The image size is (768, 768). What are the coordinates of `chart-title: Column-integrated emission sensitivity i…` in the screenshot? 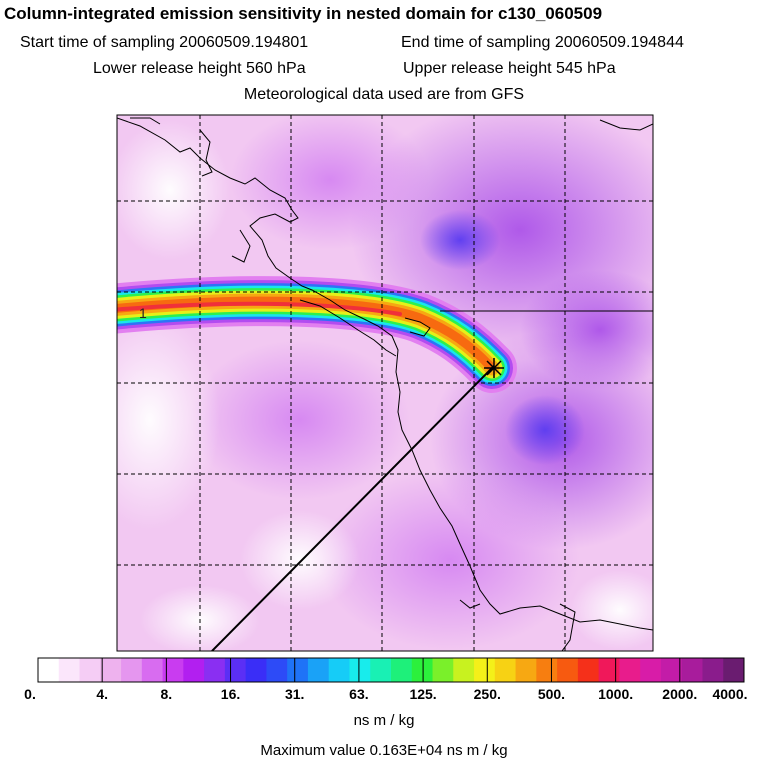 It's located at (303, 13).